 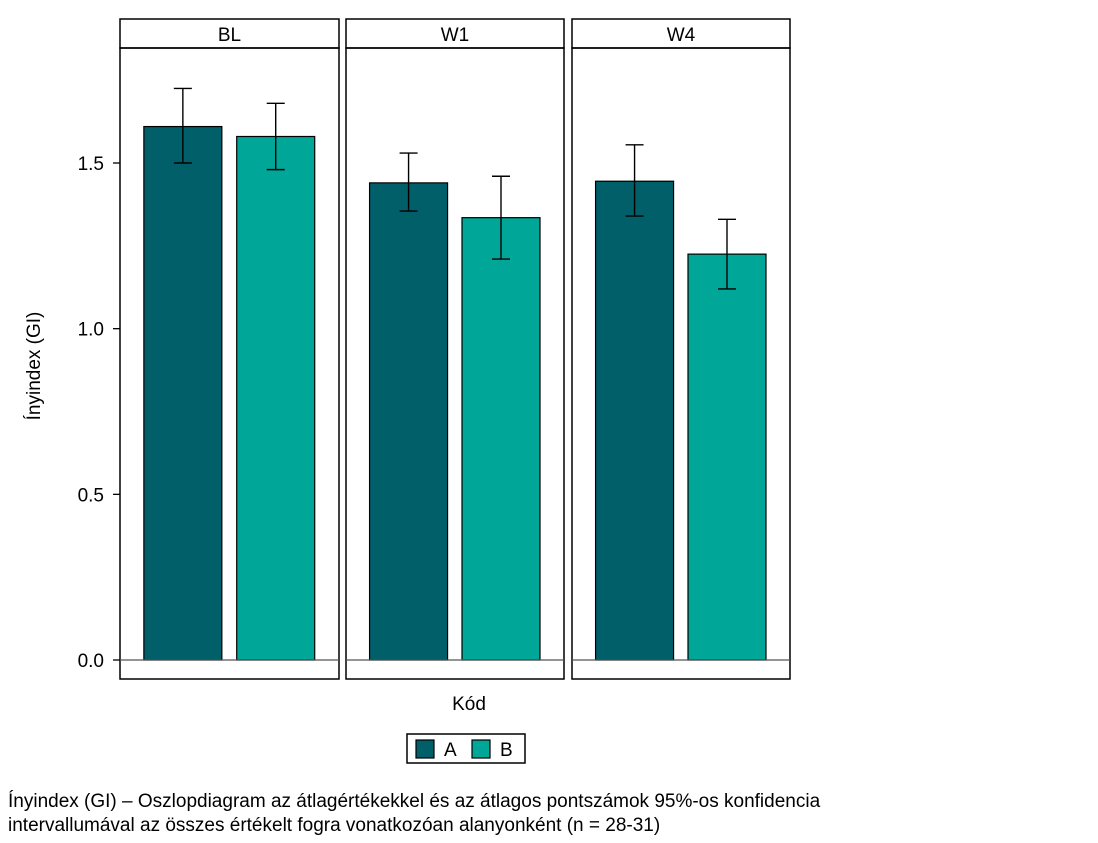 What do you see at coordinates (681, 35) in the screenshot?
I see `strip-label: W4` at bounding box center [681, 35].